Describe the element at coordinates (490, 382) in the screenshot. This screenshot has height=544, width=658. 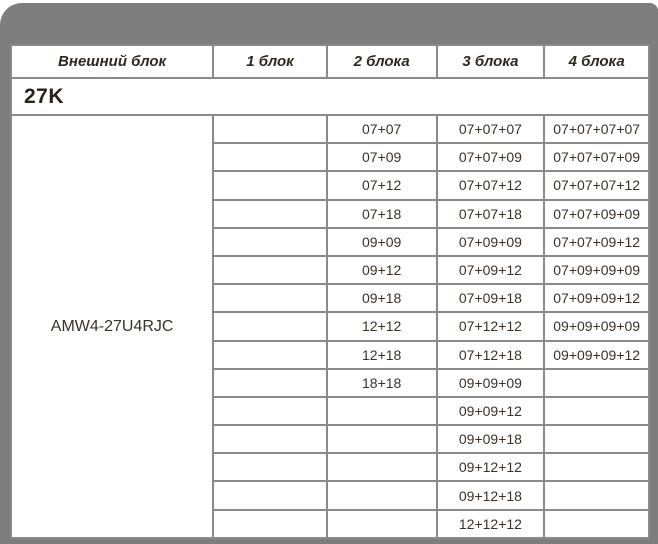
I see `cell-3blocks: 09+09+09` at that location.